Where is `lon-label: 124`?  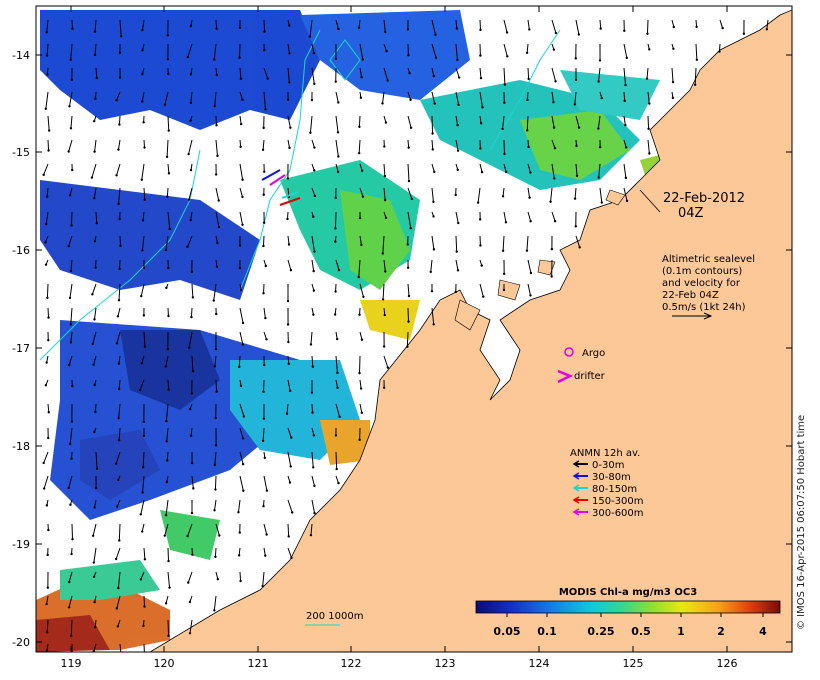
lon-label: 124 is located at coordinates (539, 663).